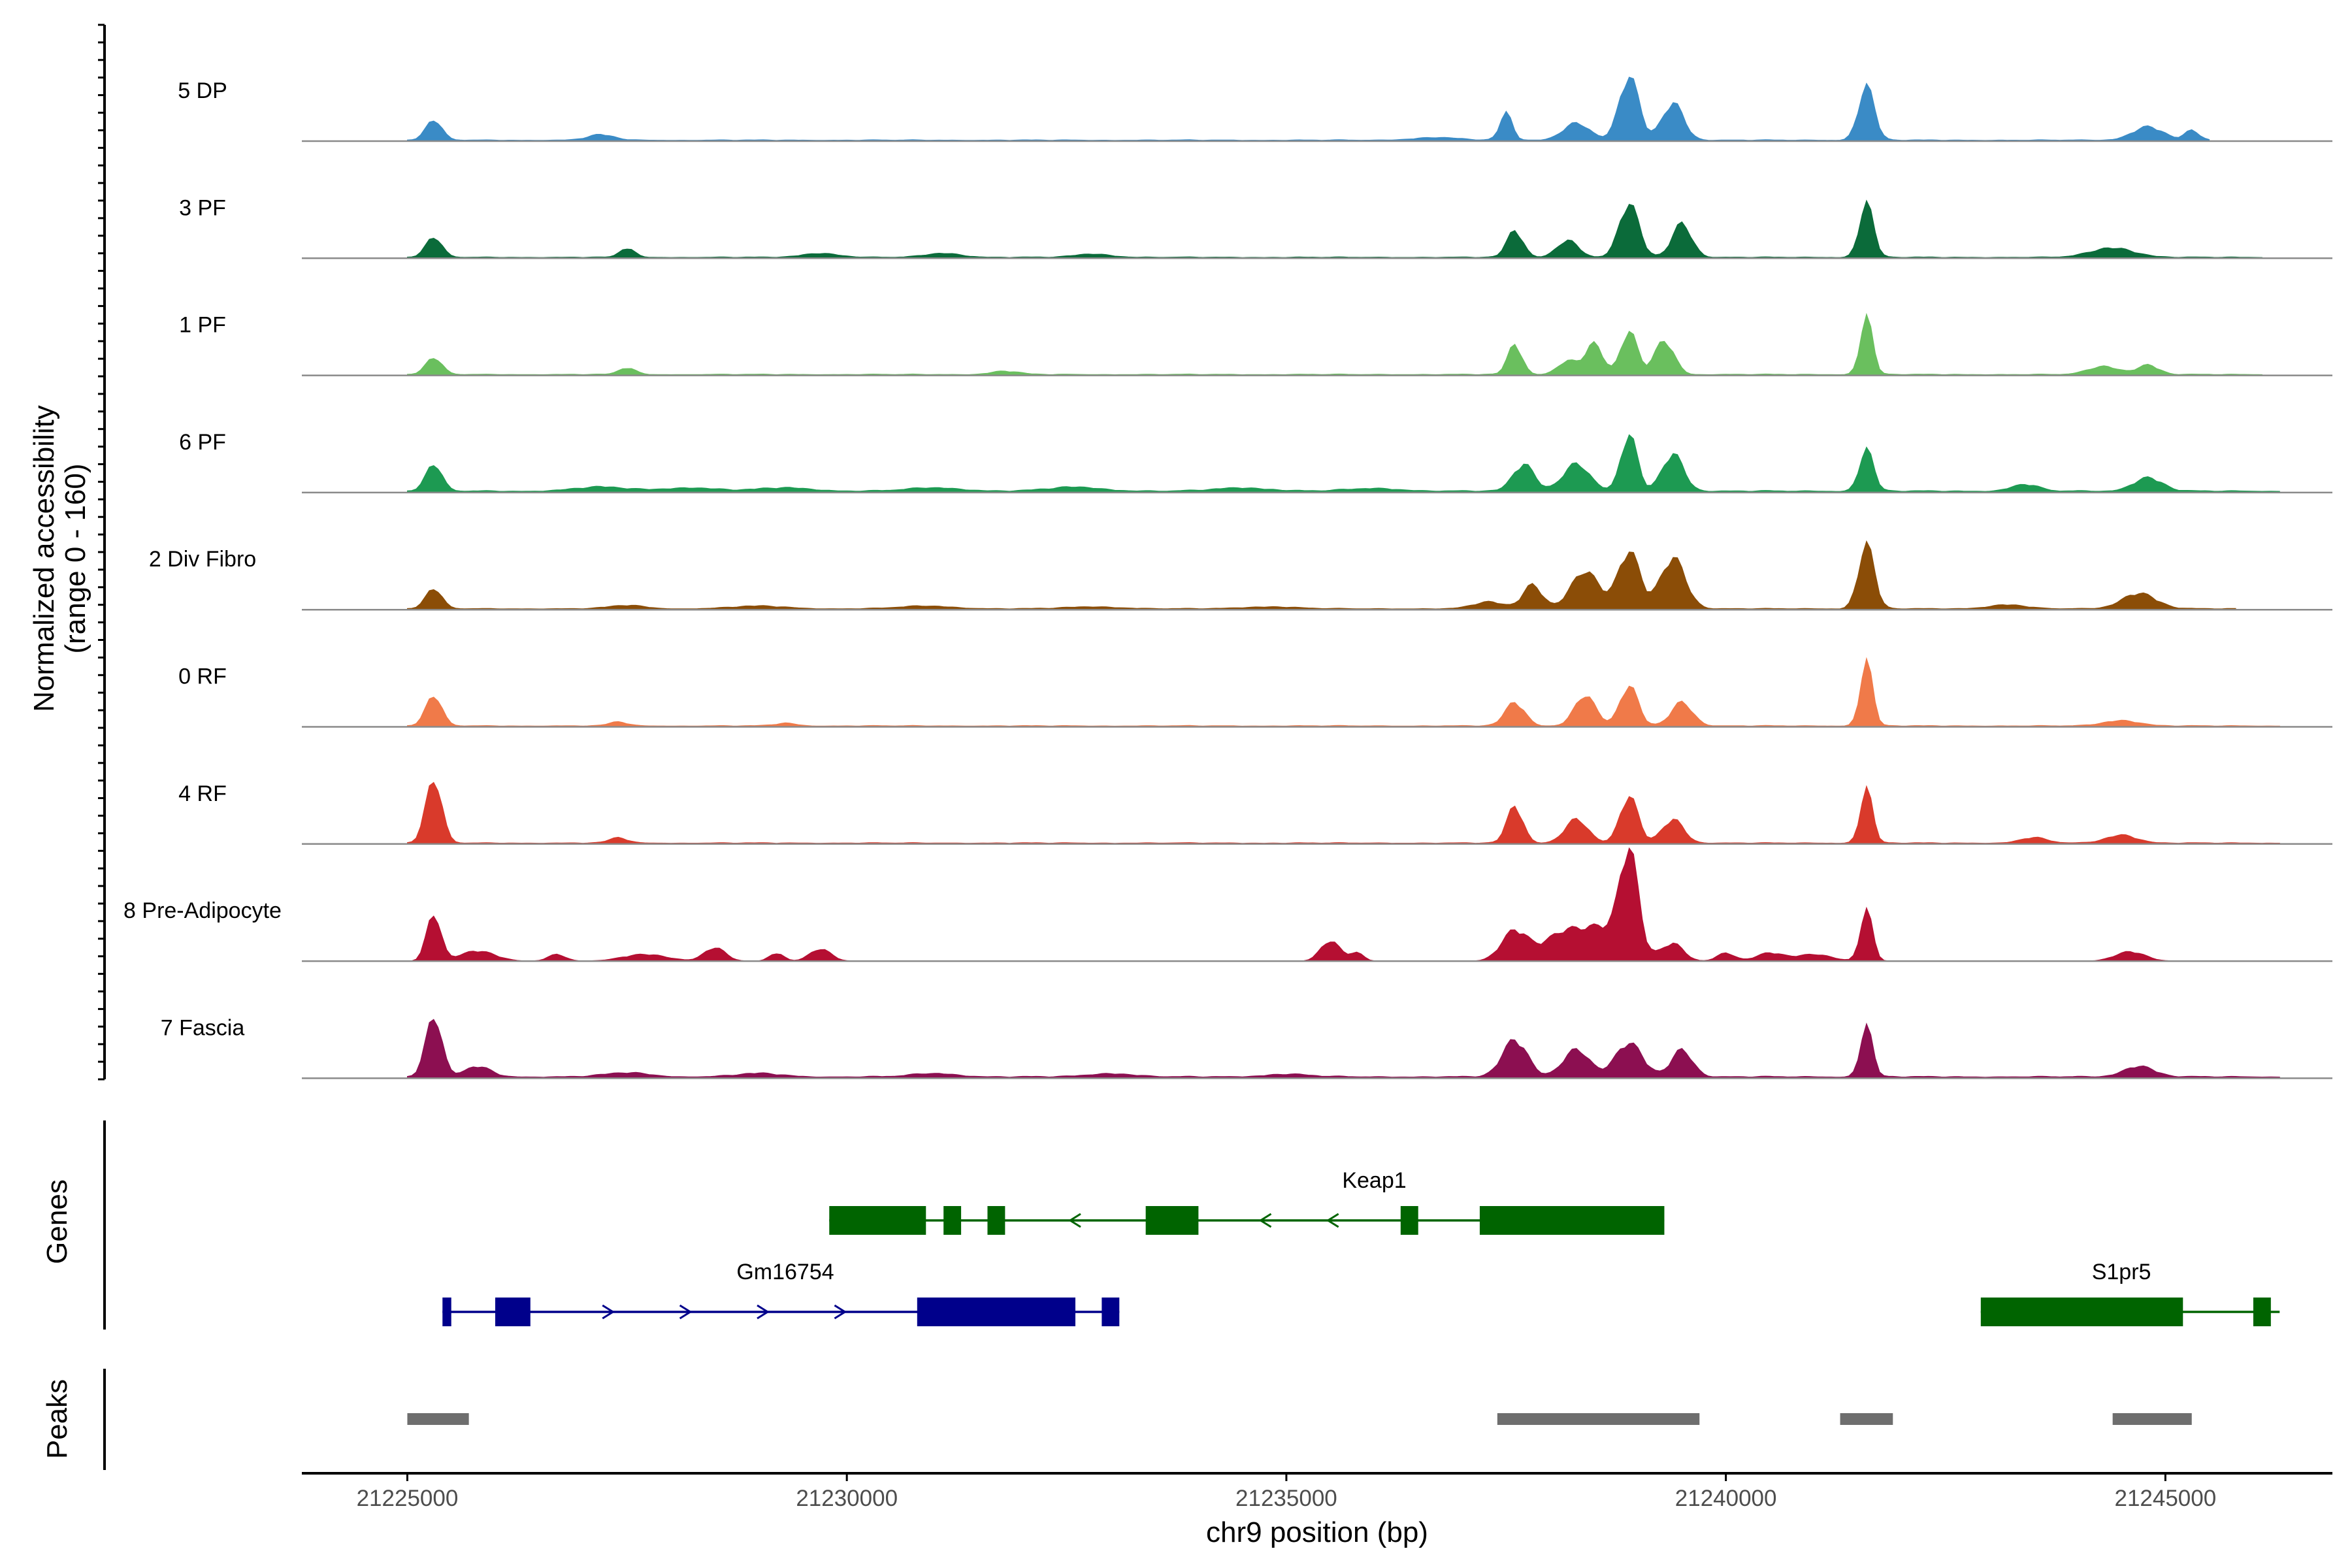 The height and width of the screenshot is (1568, 2352). Describe the element at coordinates (44, 558) in the screenshot. I see `y-axis-label-line1: Normalized accessibility` at that location.